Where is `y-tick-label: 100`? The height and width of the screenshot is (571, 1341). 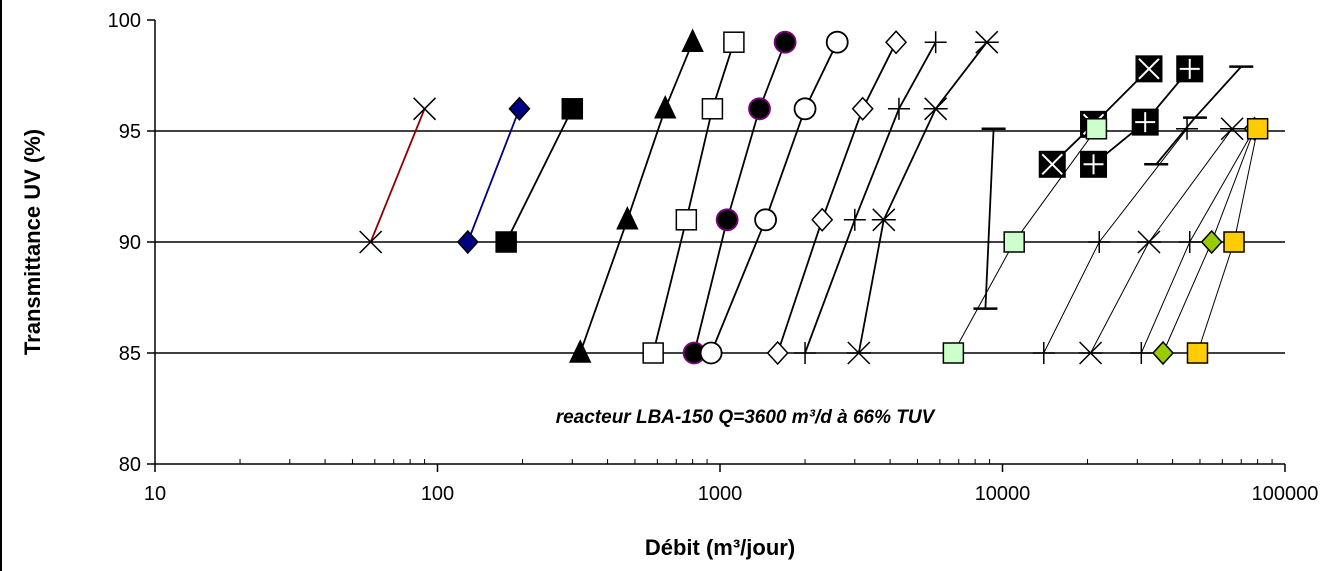
y-tick-label: 100 is located at coordinates (124, 21).